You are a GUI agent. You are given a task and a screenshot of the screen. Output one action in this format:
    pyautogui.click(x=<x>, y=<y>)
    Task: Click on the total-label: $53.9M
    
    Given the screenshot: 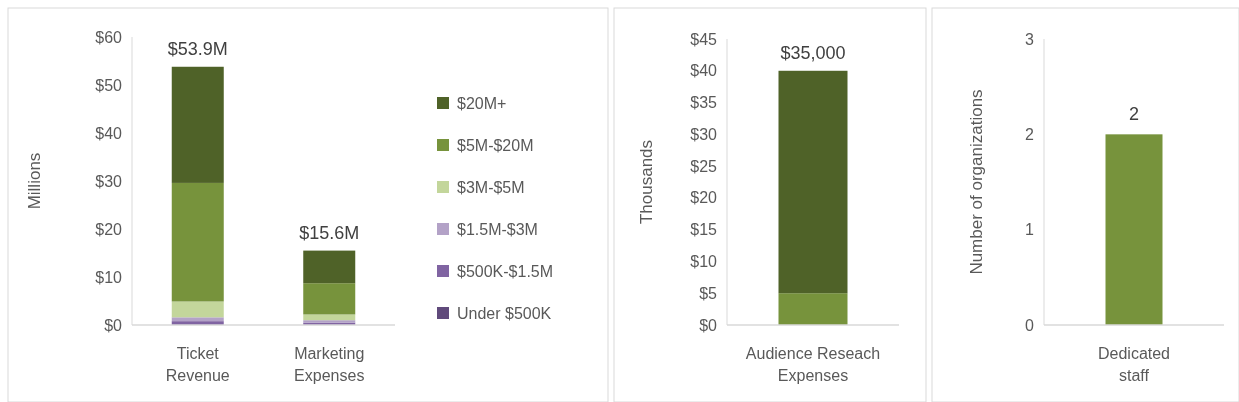 What is the action you would take?
    pyautogui.click(x=197, y=48)
    